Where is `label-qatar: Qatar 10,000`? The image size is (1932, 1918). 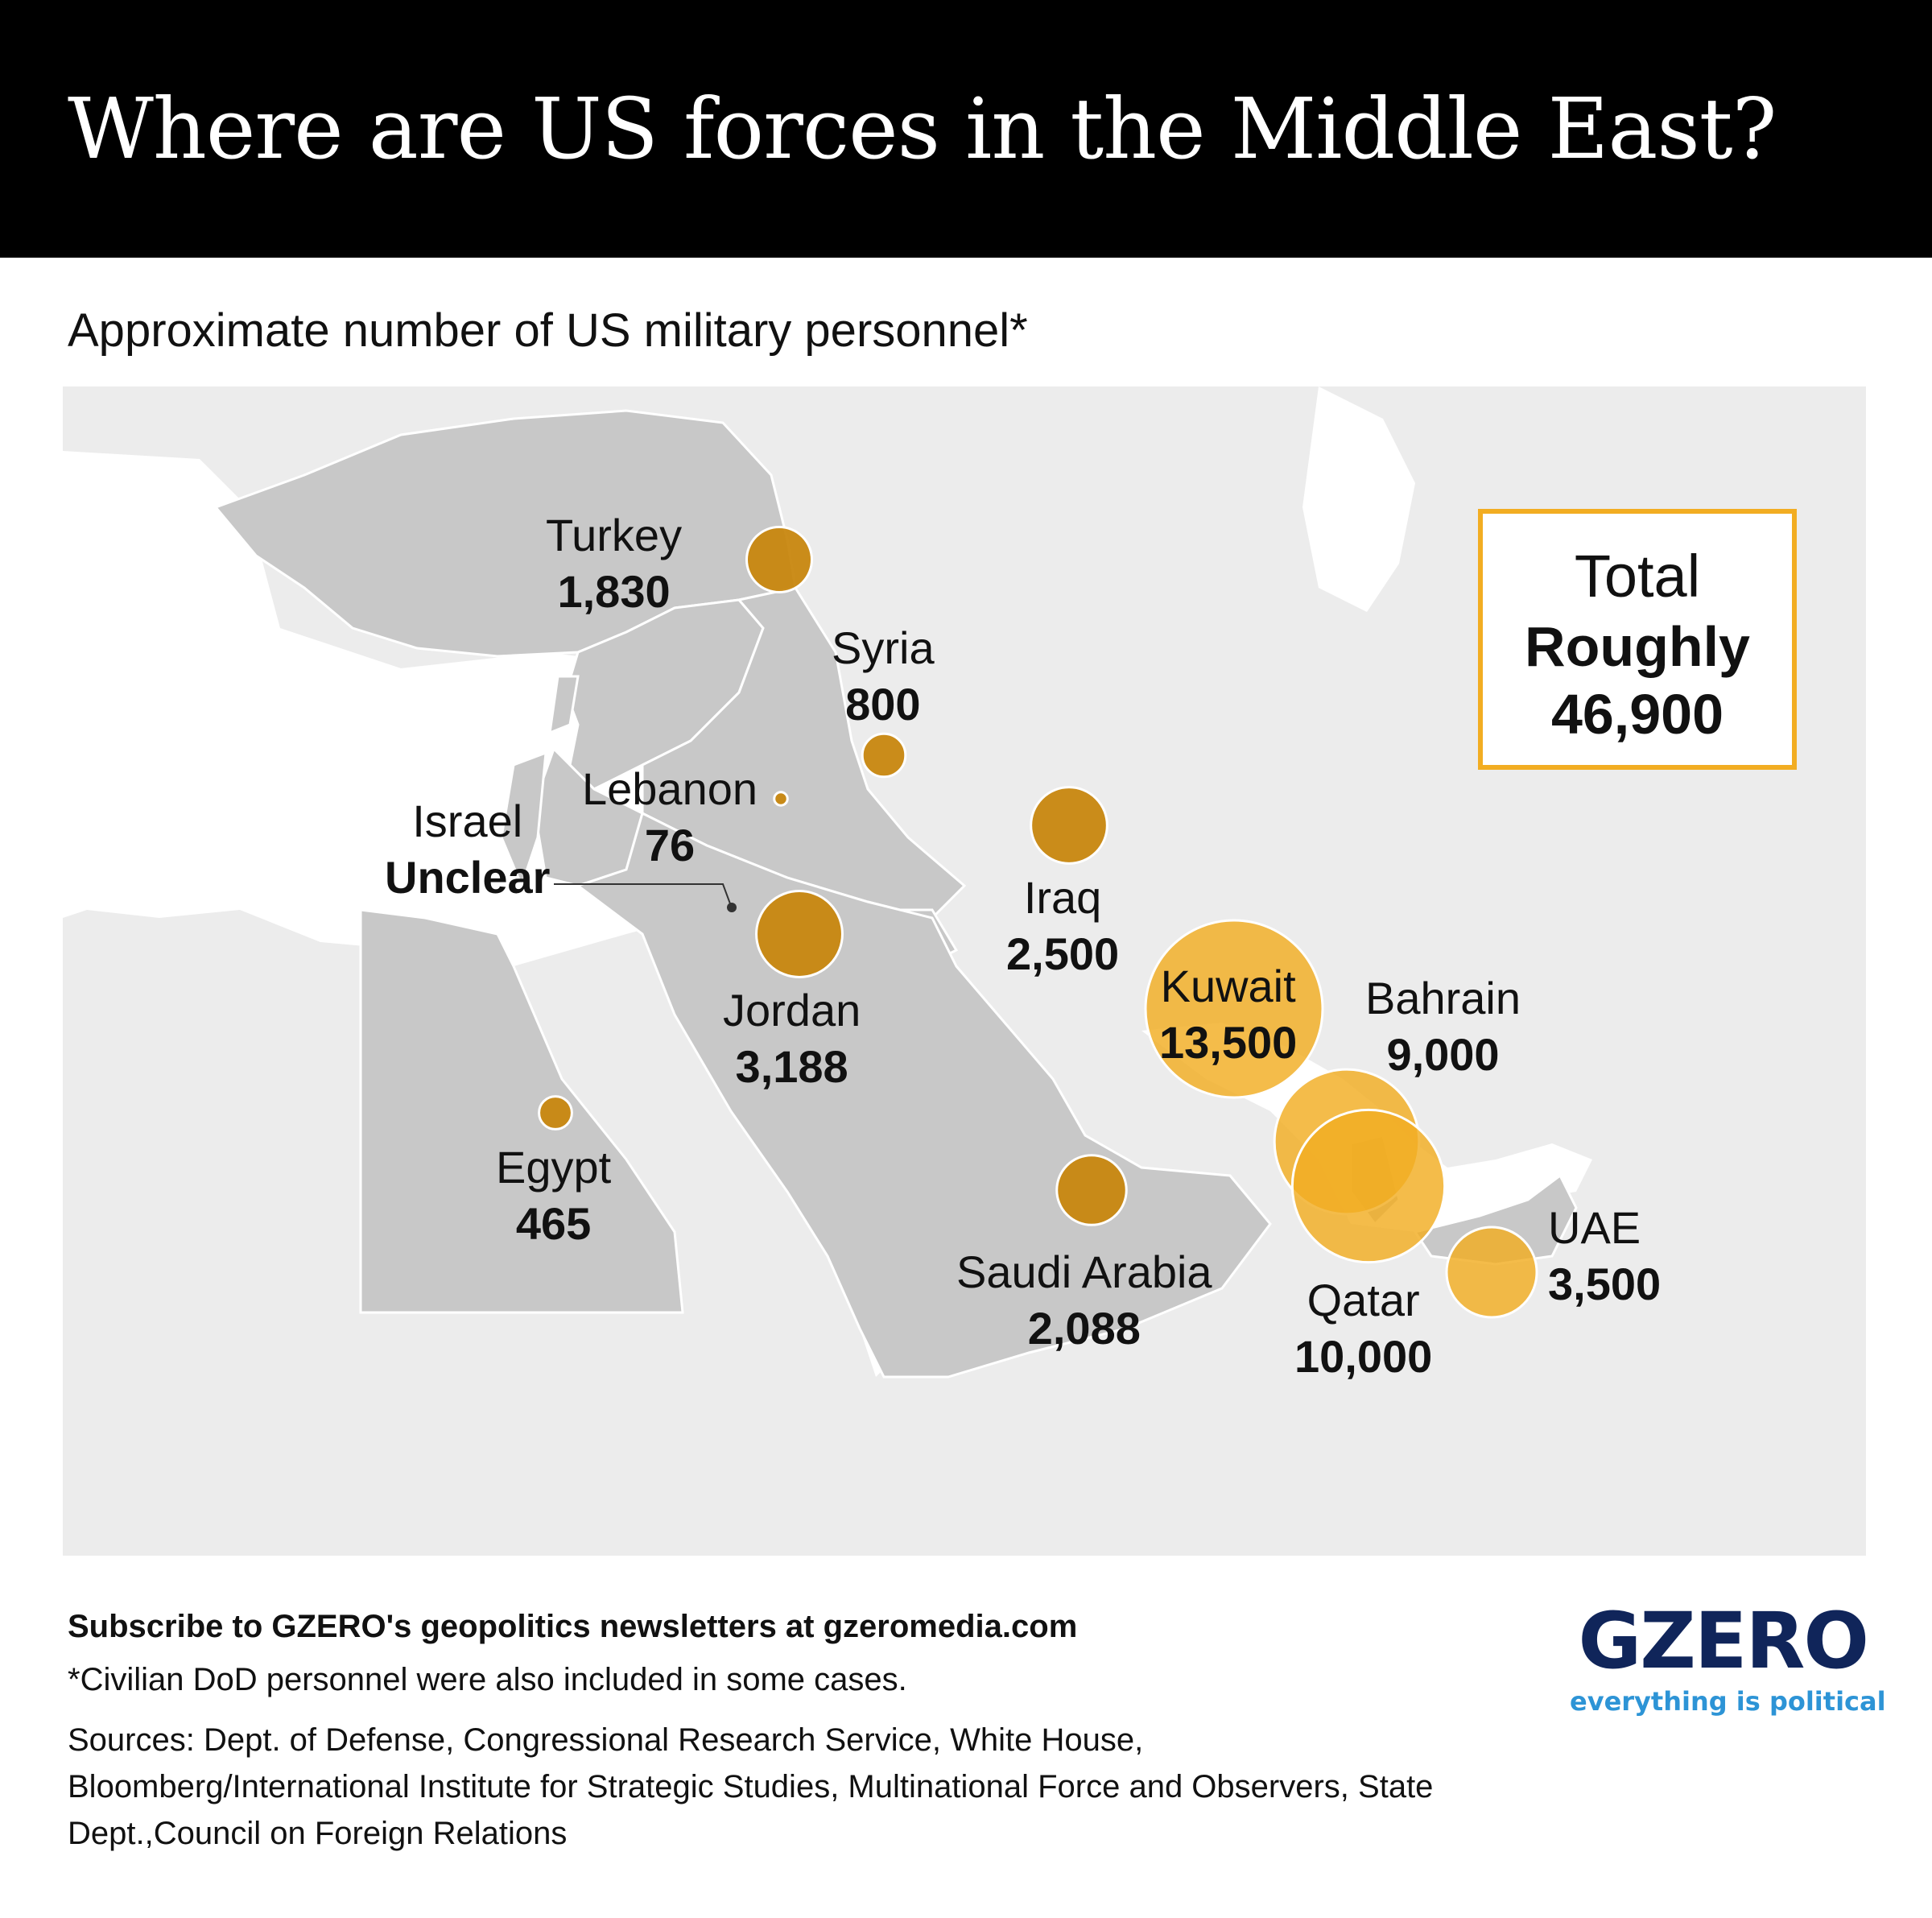 label-qatar: Qatar 10,000 is located at coordinates (1363, 1328).